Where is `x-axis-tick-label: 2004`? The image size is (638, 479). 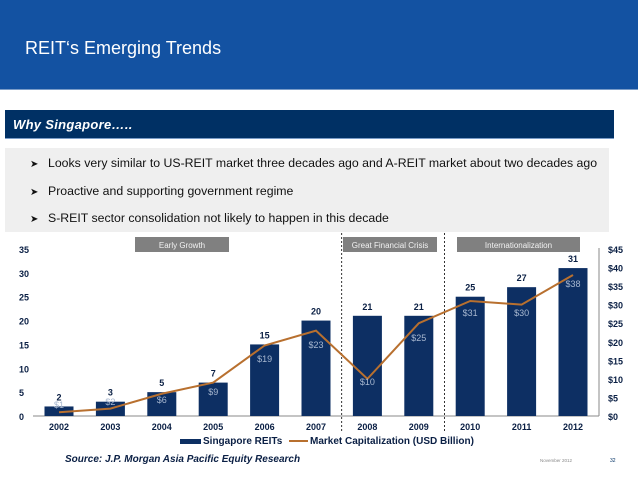
x-axis-tick-label: 2004 is located at coordinates (162, 427).